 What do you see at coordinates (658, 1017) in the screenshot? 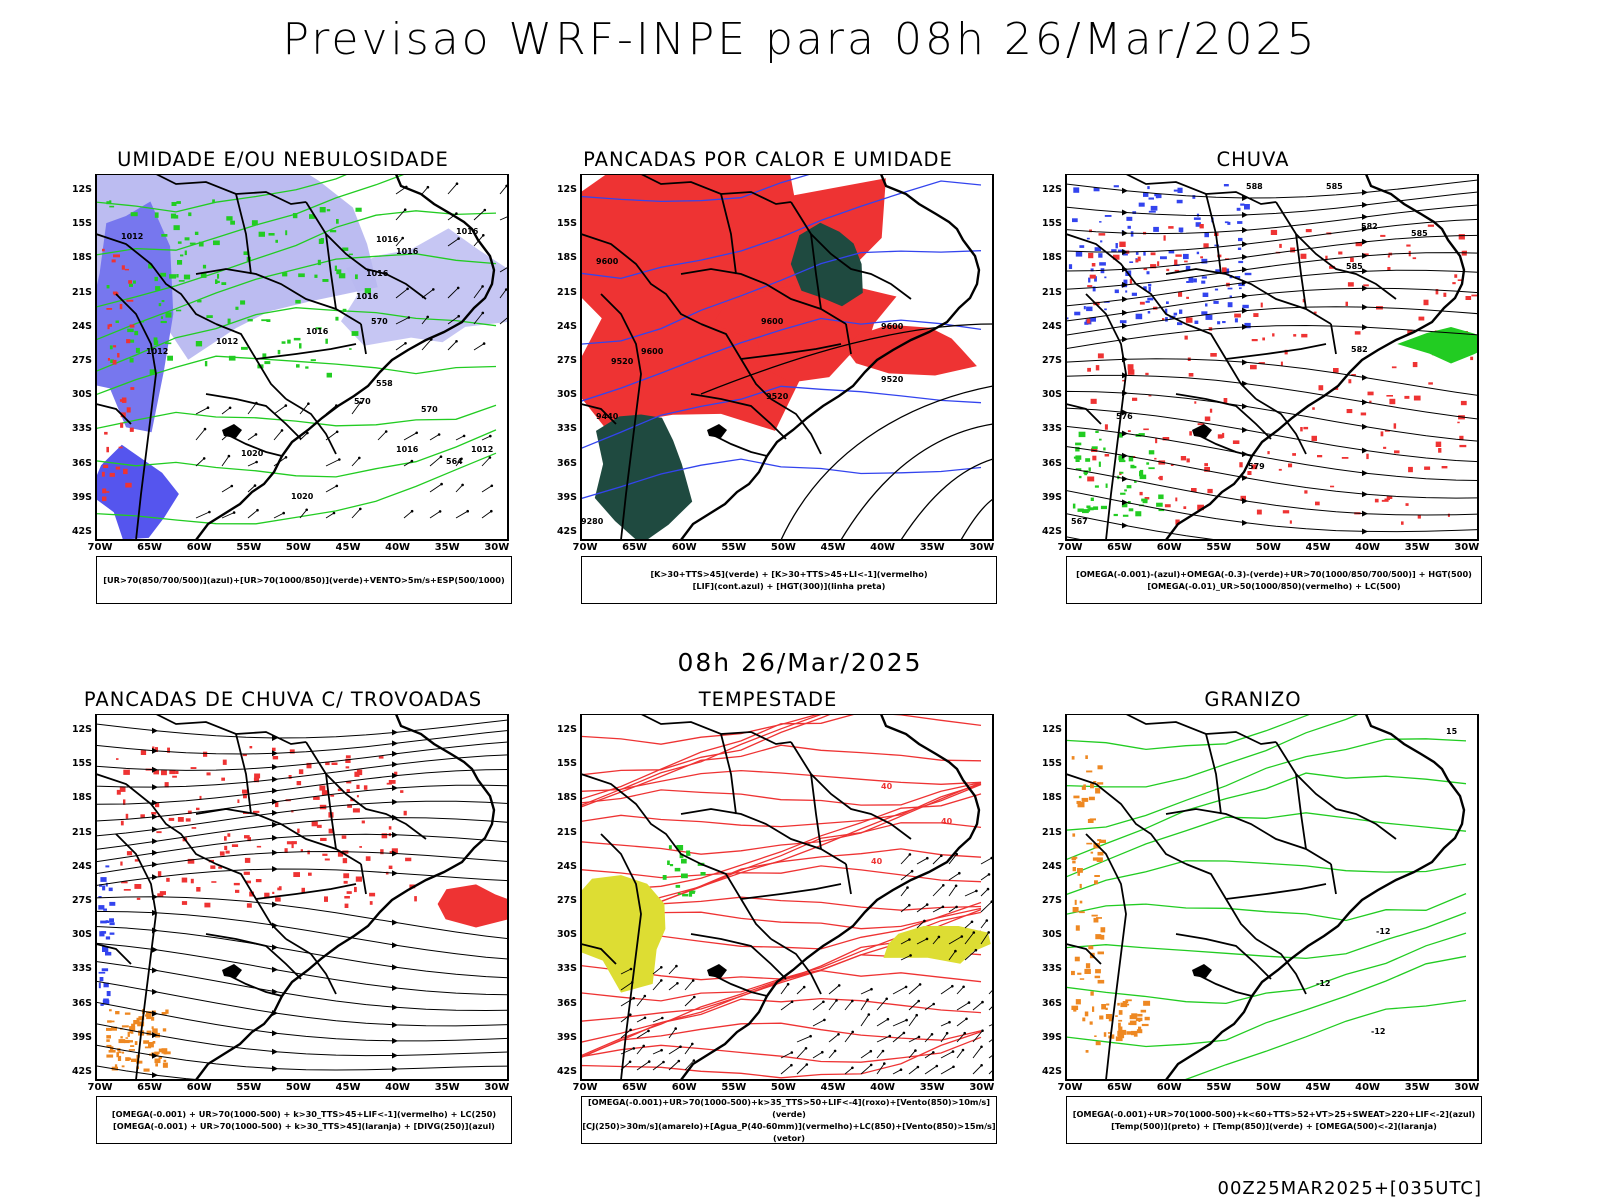
I see `wind-850-vectors` at bounding box center [658, 1017].